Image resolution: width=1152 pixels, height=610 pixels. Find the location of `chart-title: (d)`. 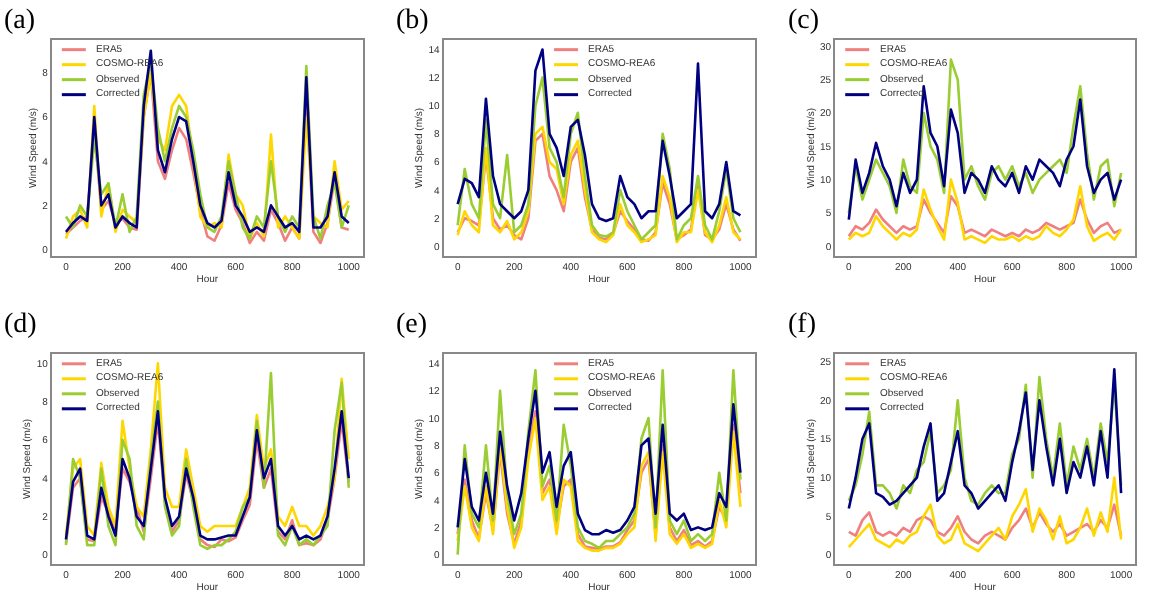

chart-title: (d) is located at coordinates (21, 325).